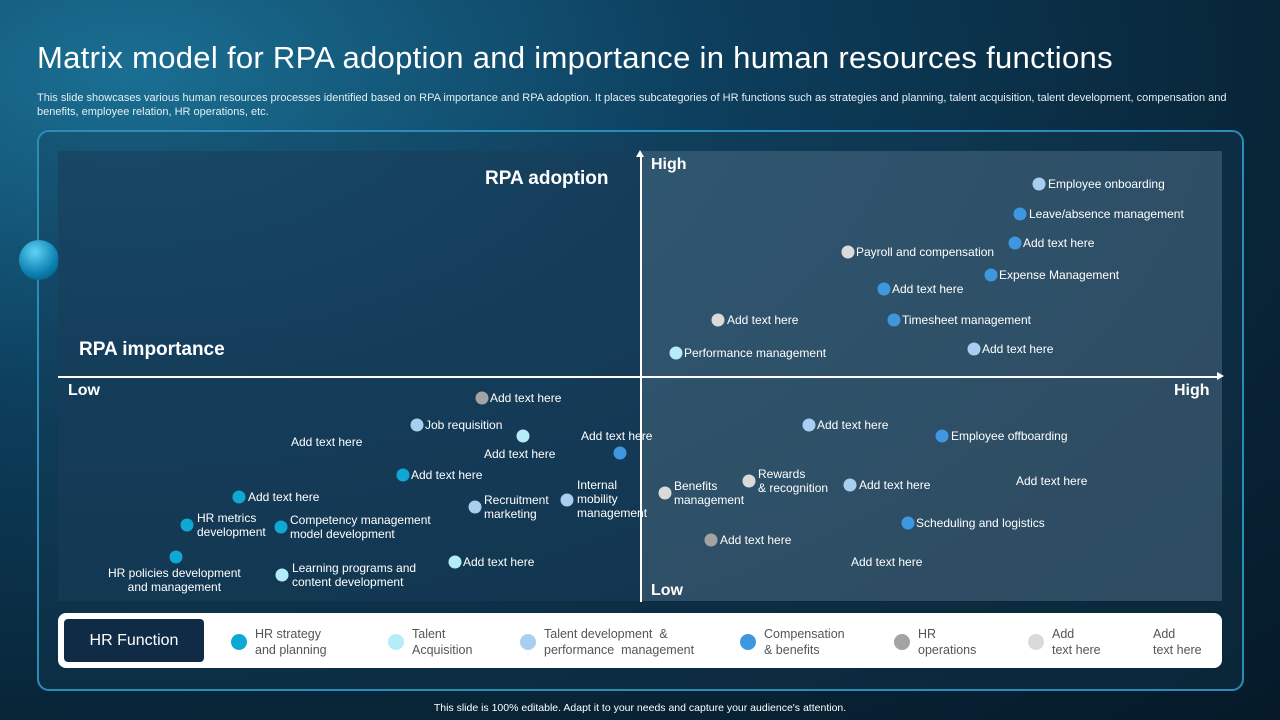 The height and width of the screenshot is (720, 1280). I want to click on point-label: Payroll and compensation, so click(925, 252).